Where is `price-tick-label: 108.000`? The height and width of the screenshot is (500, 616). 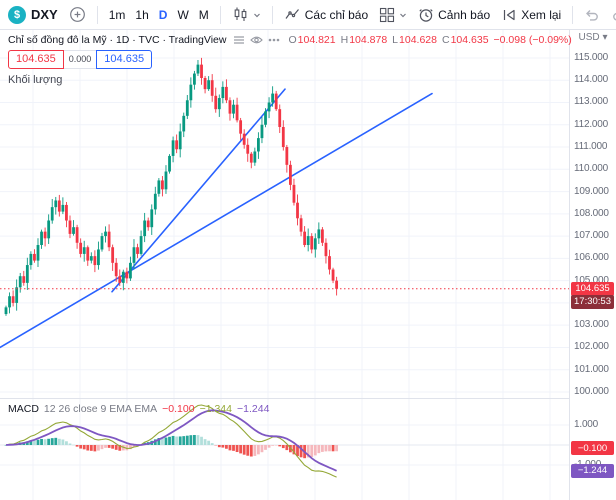 price-tick-label: 108.000 is located at coordinates (591, 213).